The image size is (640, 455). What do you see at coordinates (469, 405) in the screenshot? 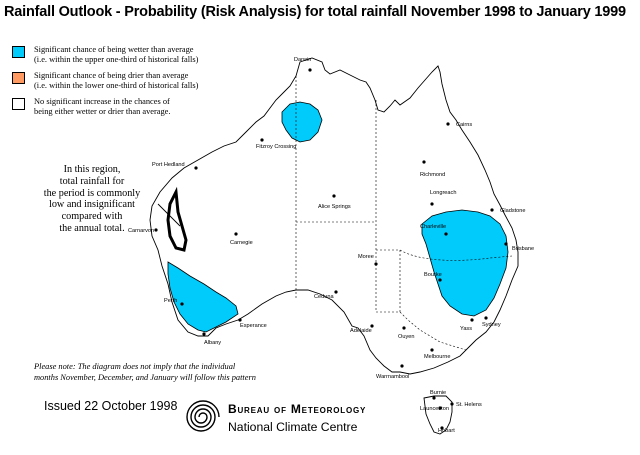
I see `town-label-st-helens: St. Helens` at bounding box center [469, 405].